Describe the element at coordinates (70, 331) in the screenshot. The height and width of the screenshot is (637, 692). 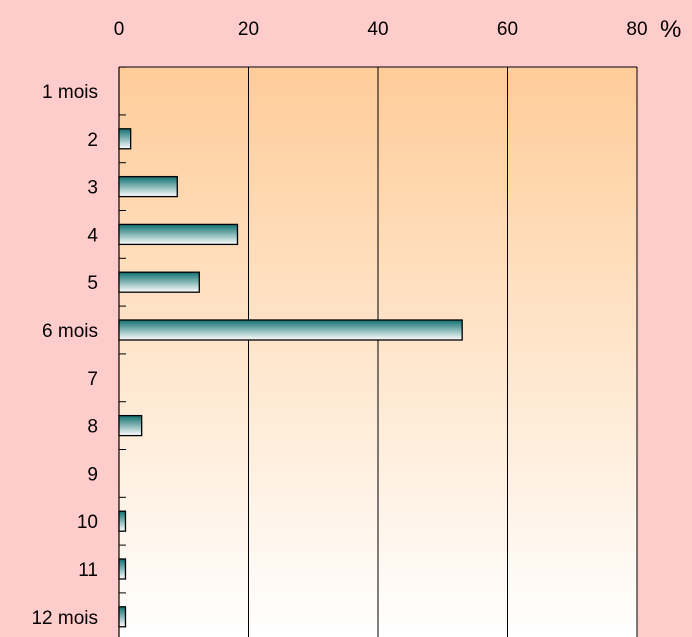
I see `y-category-label: 6 mois` at that location.